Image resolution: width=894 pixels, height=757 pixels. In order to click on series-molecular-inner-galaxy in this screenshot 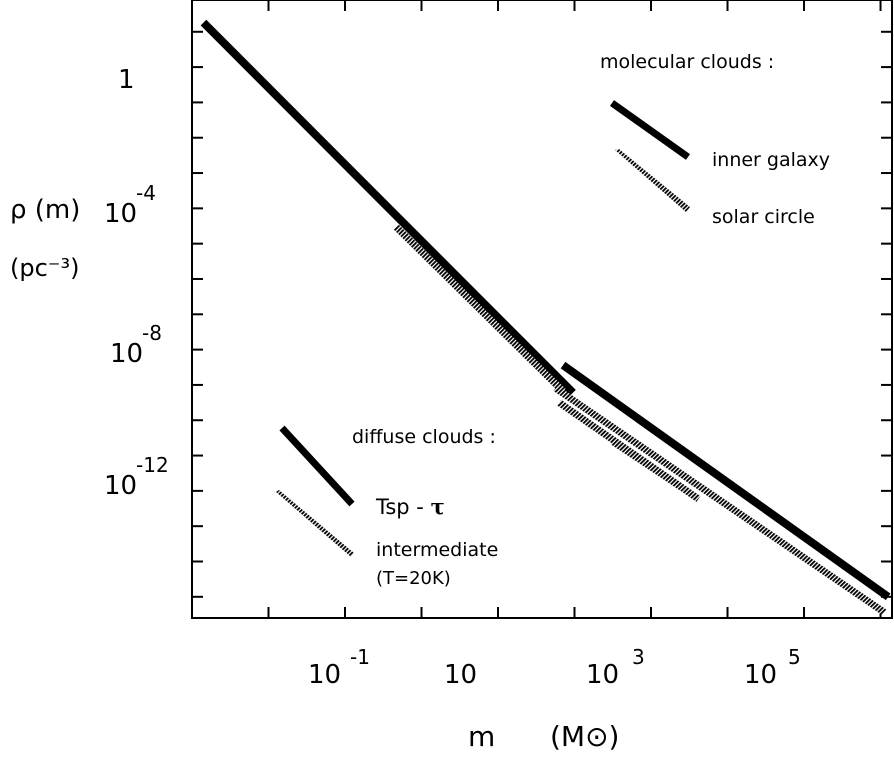, I will do `click(725, 481)`.